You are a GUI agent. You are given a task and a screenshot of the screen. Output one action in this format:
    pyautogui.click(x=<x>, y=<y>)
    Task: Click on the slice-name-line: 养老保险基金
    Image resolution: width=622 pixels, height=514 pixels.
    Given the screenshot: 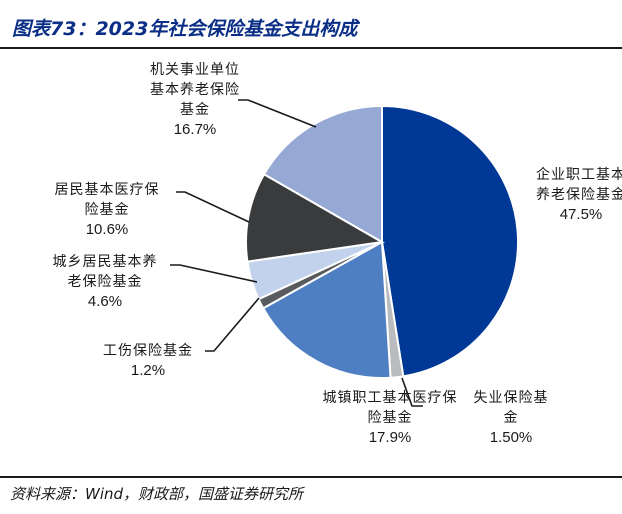 What is the action you would take?
    pyautogui.click(x=579, y=195)
    